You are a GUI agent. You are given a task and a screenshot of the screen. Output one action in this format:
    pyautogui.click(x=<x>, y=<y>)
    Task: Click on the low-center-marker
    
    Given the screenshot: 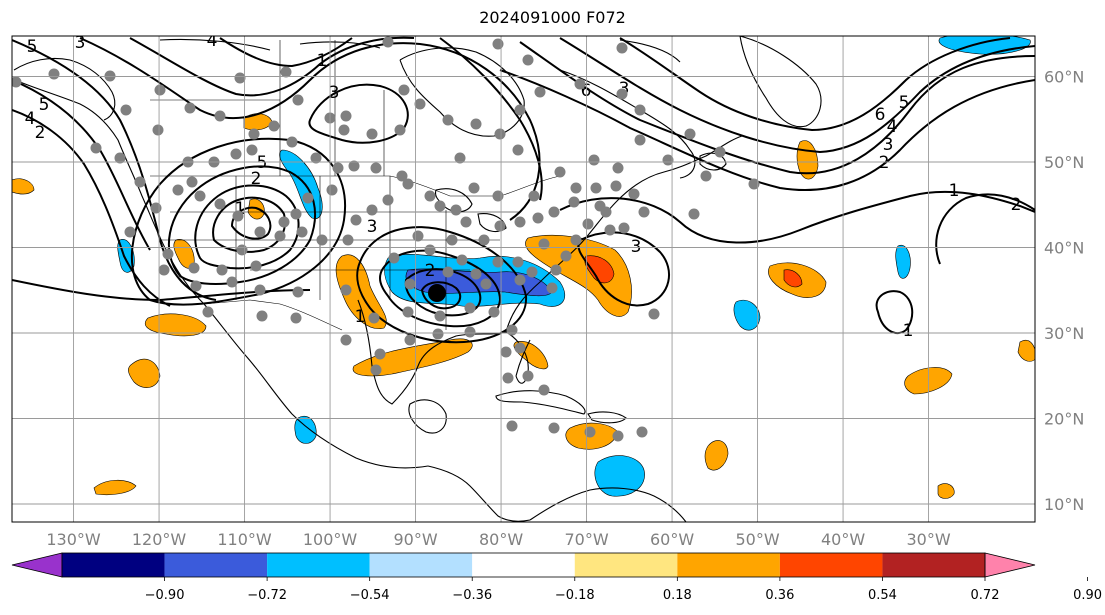 What is the action you would take?
    pyautogui.click(x=437, y=293)
    